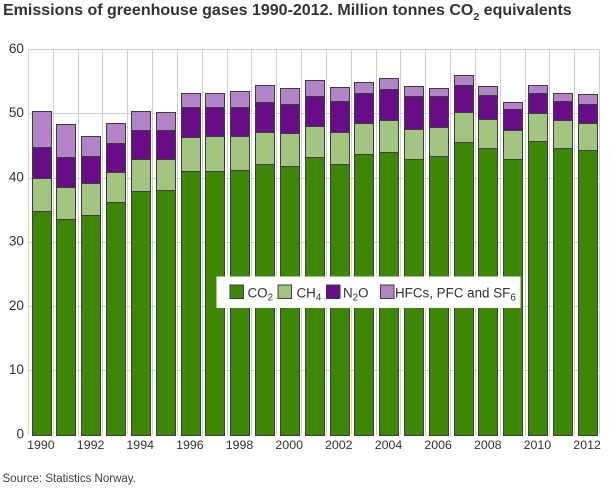 The width and height of the screenshot is (610, 488). Describe the element at coordinates (20, 433) in the screenshot. I see `svg-text: 0` at that location.